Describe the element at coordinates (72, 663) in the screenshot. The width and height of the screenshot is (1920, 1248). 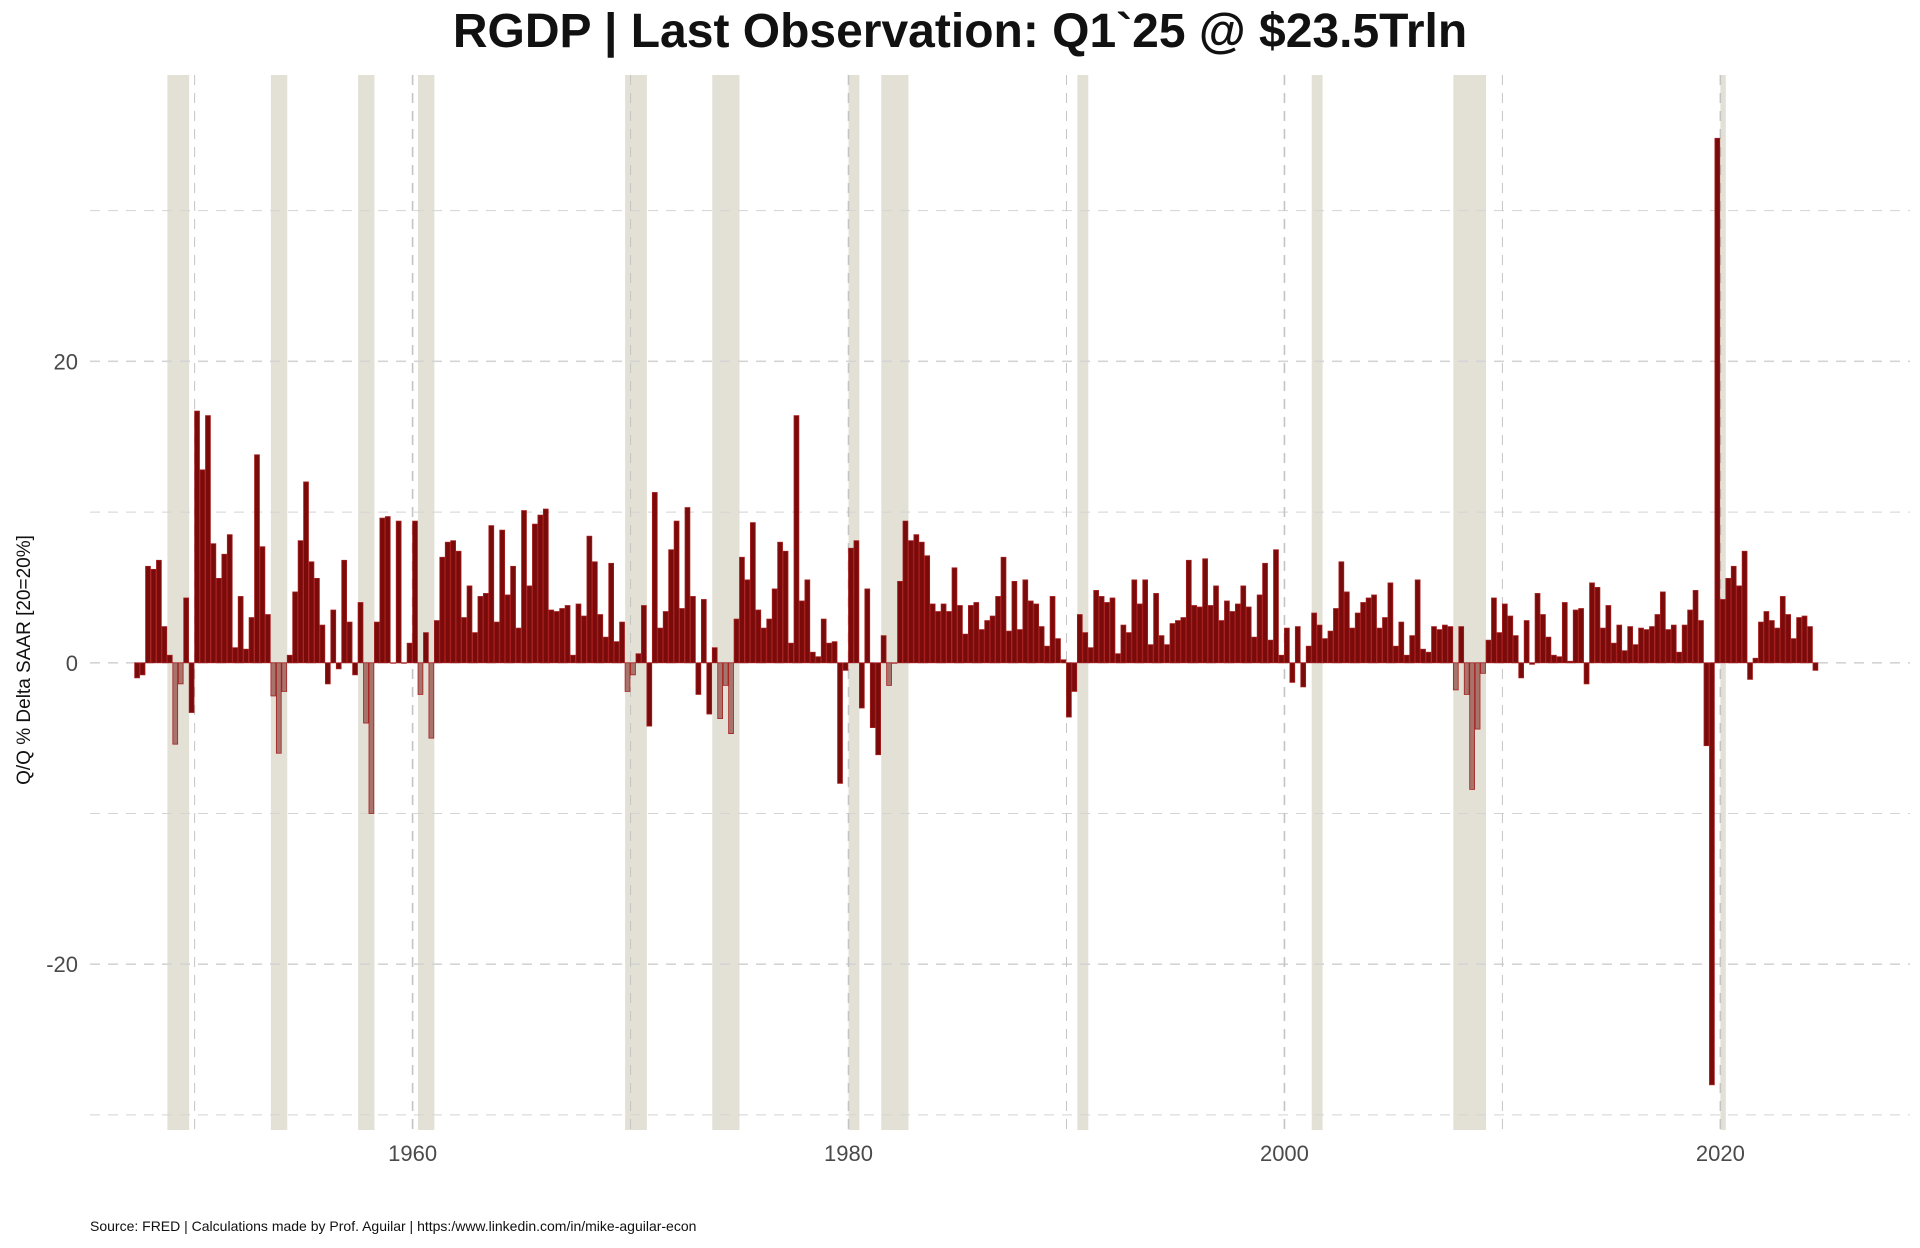
I see `y-tick-label: 0` at that location.